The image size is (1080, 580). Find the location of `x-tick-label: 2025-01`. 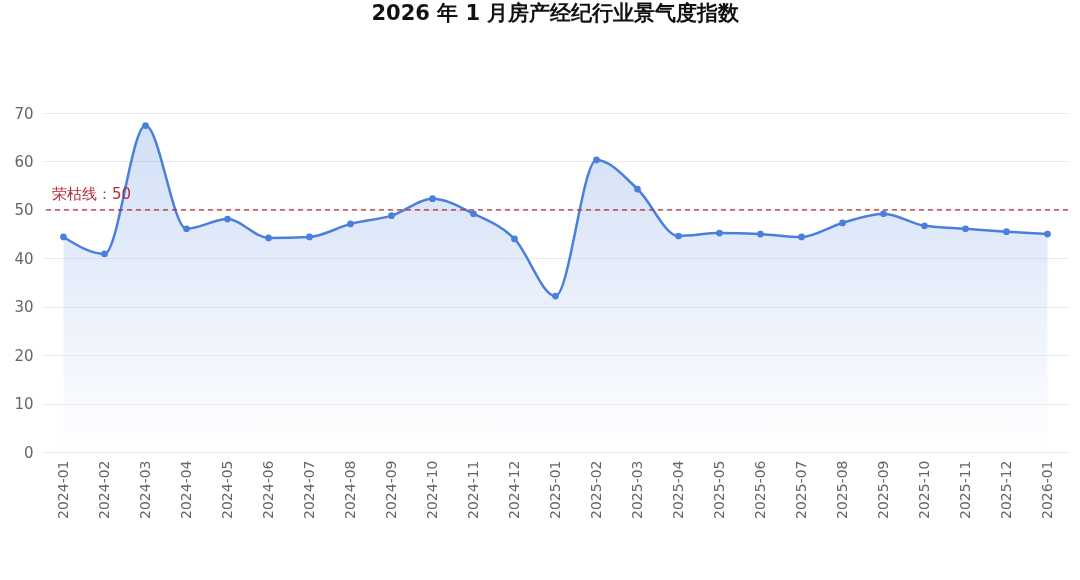

x-tick-label: 2025-01 is located at coordinates (555, 489).